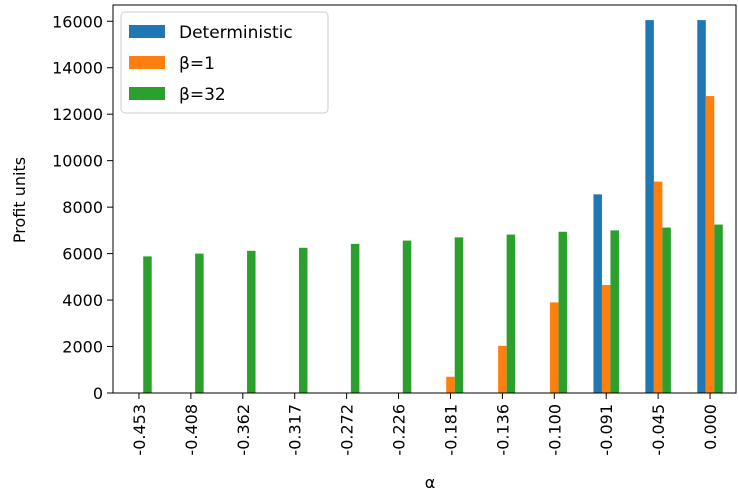  Describe the element at coordinates (202, 95) in the screenshot. I see `legend-label: β=32` at that location.